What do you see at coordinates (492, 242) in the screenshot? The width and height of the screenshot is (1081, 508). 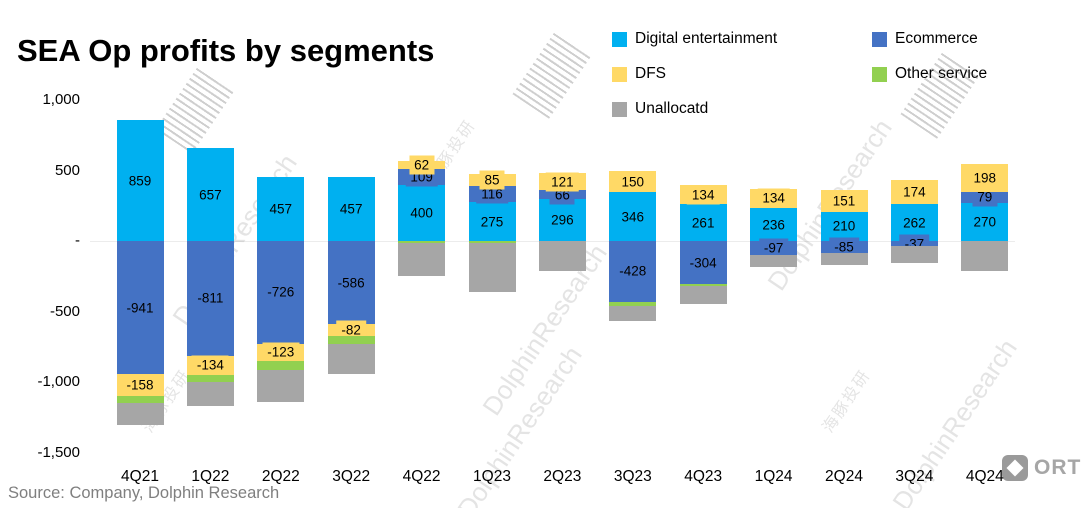 I see `bar-segment-1q23-other-service` at bounding box center [492, 242].